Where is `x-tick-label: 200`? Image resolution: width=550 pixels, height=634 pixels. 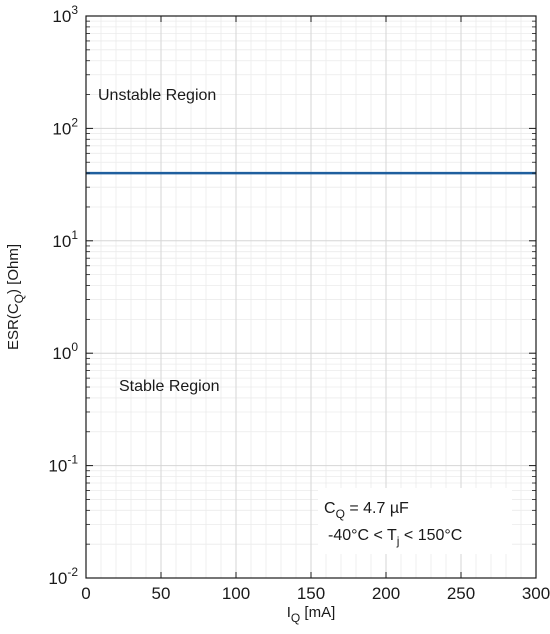 x-tick-label: 200 is located at coordinates (386, 593).